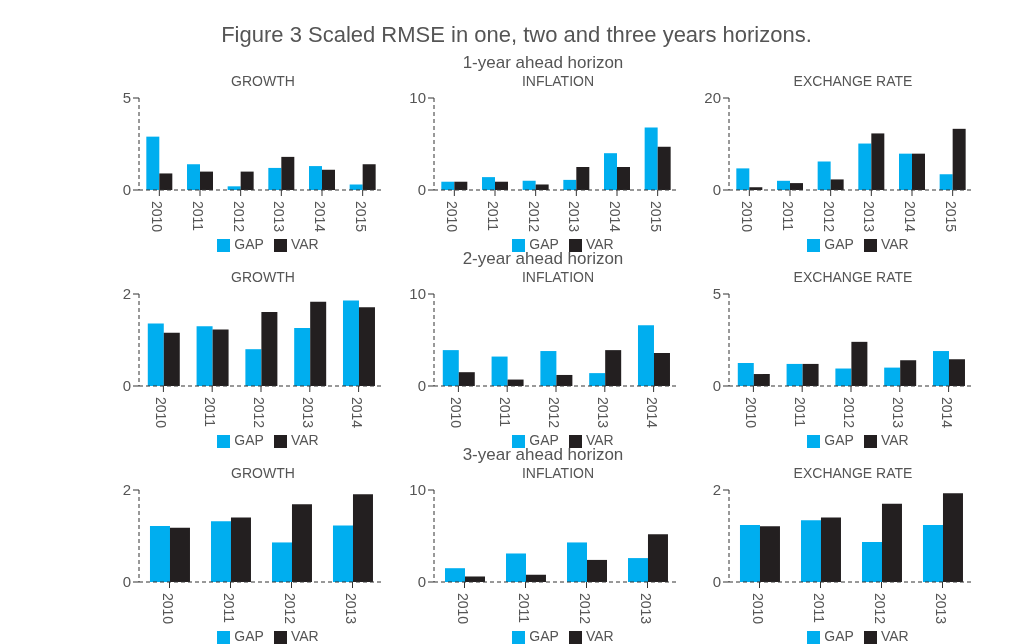  Describe the element at coordinates (853, 81) in the screenshot. I see `chart-title: EXCHANGE RATE` at that location.